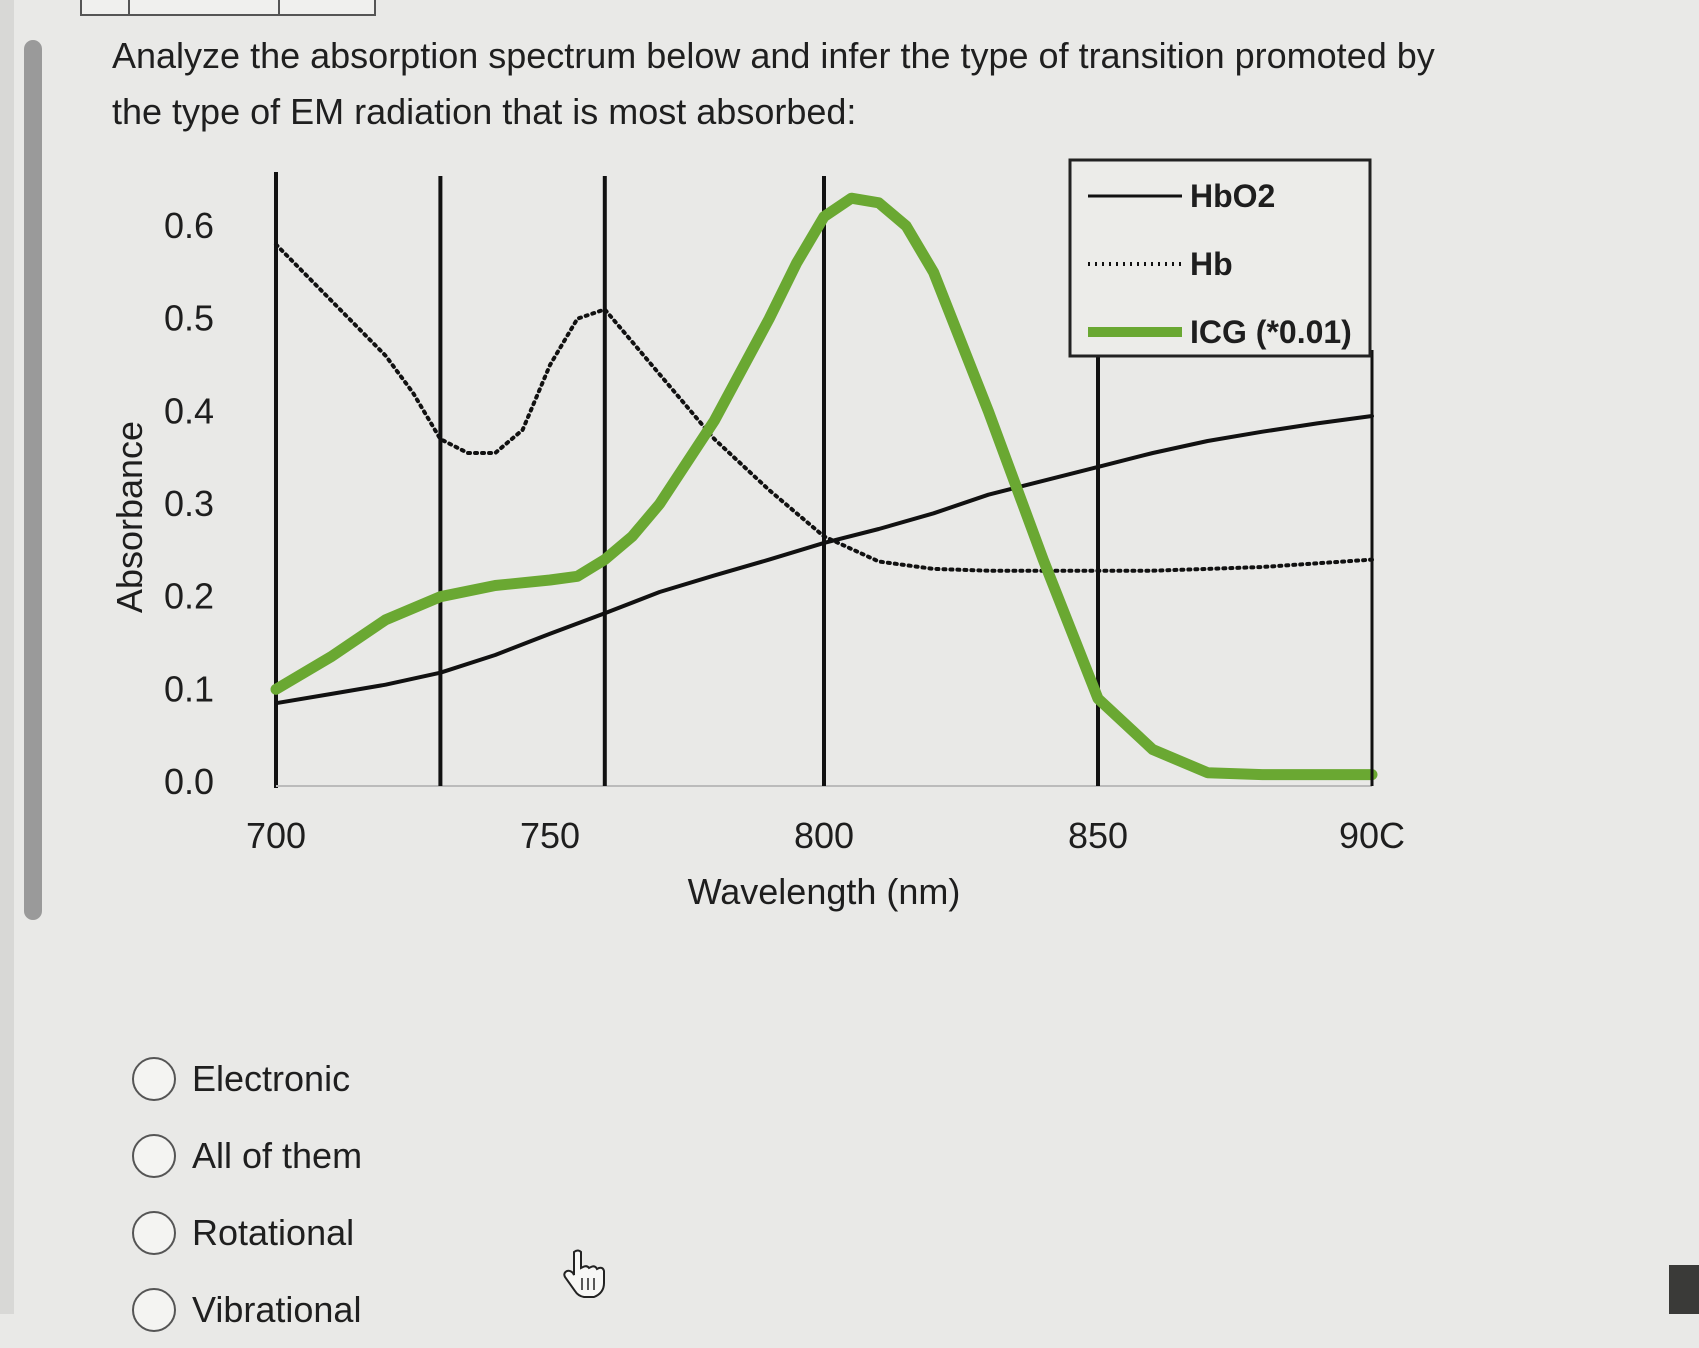 This screenshot has width=1699, height=1348. What do you see at coordinates (273, 1232) in the screenshot?
I see `option-label: Rotational` at bounding box center [273, 1232].